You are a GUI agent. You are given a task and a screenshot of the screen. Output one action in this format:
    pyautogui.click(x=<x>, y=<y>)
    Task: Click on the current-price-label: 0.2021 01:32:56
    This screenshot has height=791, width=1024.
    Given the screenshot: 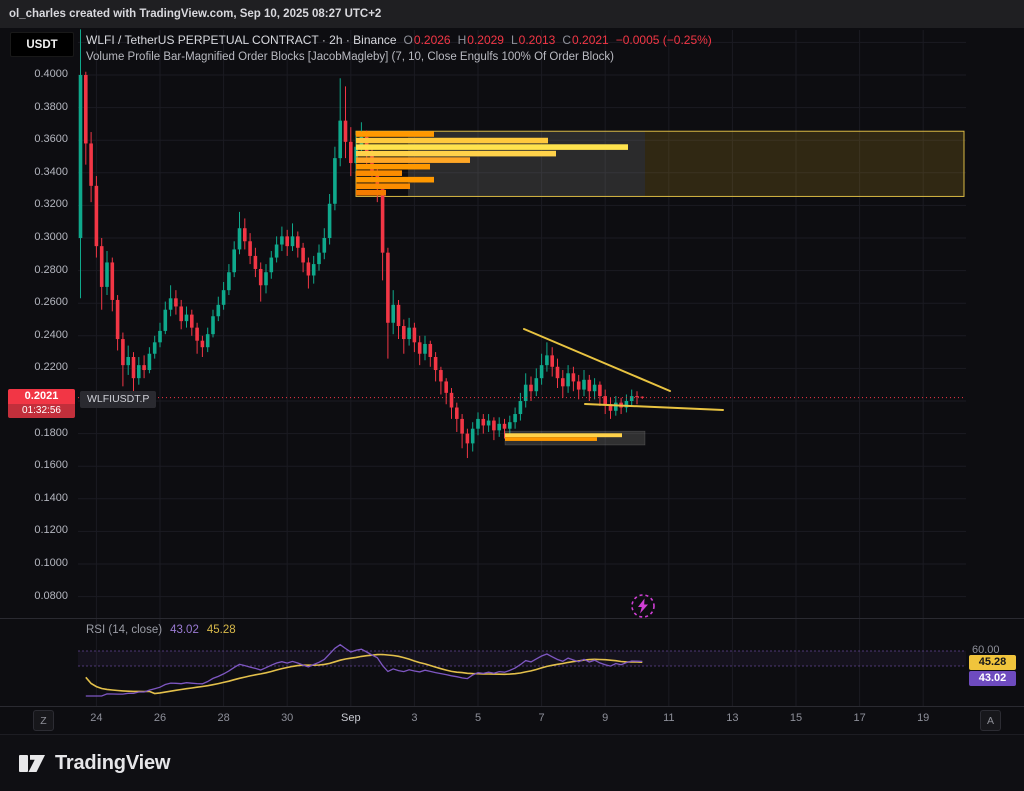 What is the action you would take?
    pyautogui.click(x=41, y=403)
    